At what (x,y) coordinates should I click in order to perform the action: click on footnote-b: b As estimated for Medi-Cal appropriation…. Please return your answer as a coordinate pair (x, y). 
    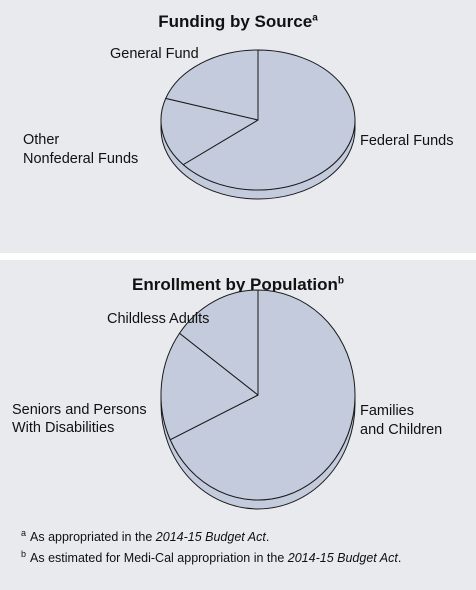
    Looking at the image, I should click on (211, 558).